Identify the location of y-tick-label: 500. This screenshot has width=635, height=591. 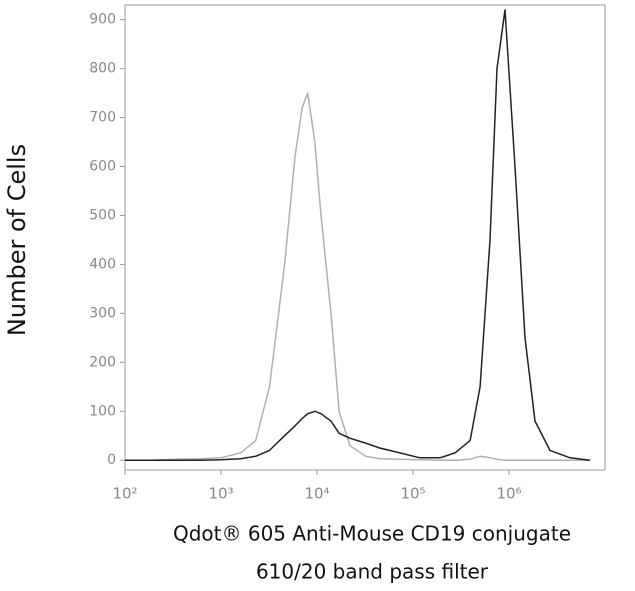
(102, 215).